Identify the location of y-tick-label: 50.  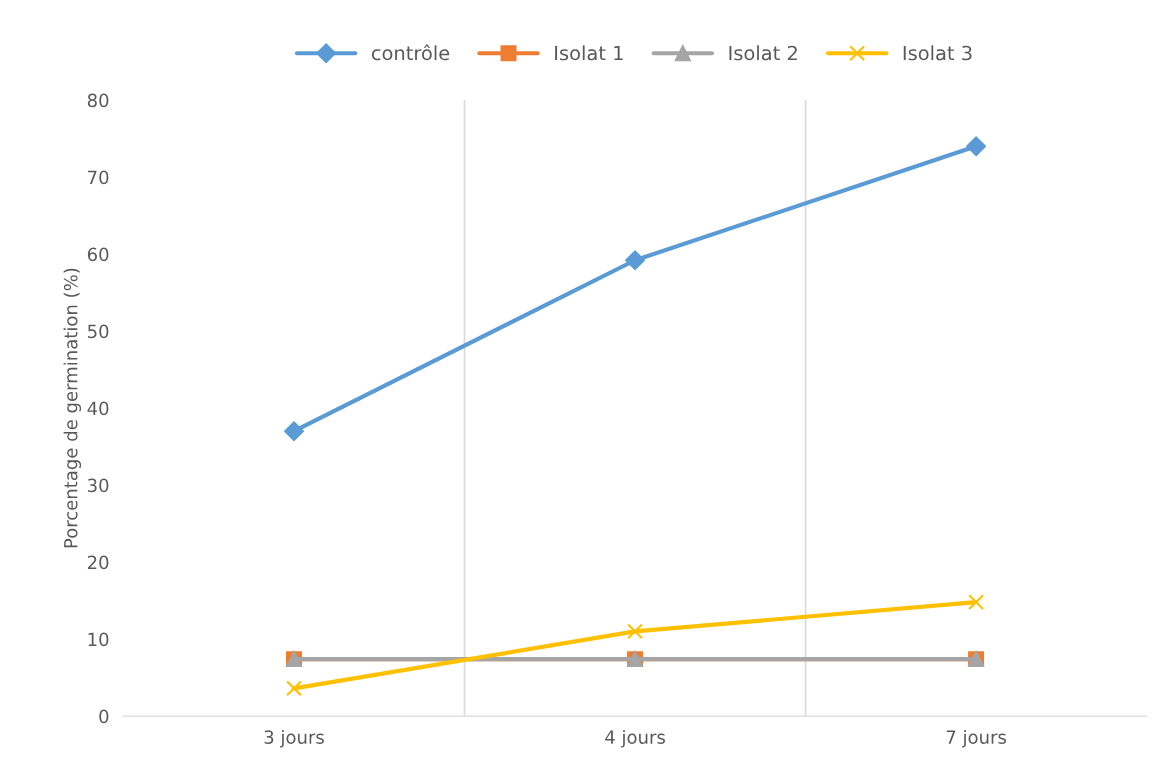
(98, 331).